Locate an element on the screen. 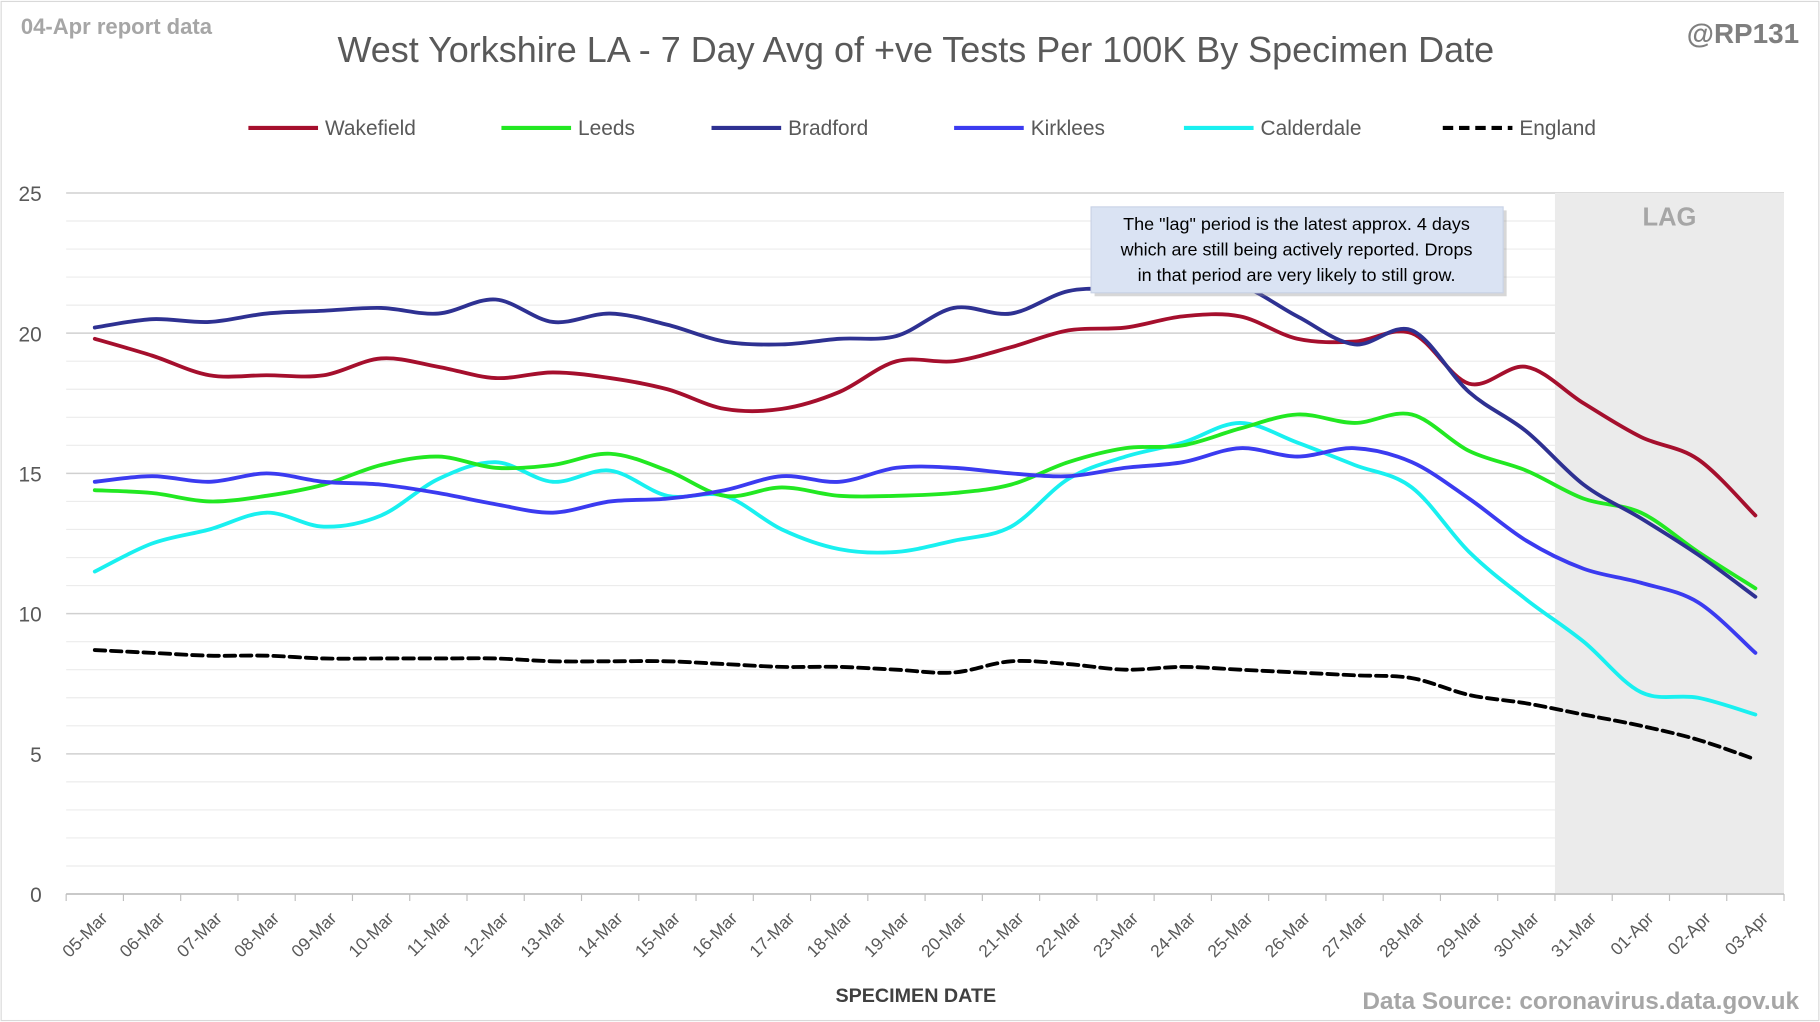  y-tick-label: 0 is located at coordinates (36, 895).